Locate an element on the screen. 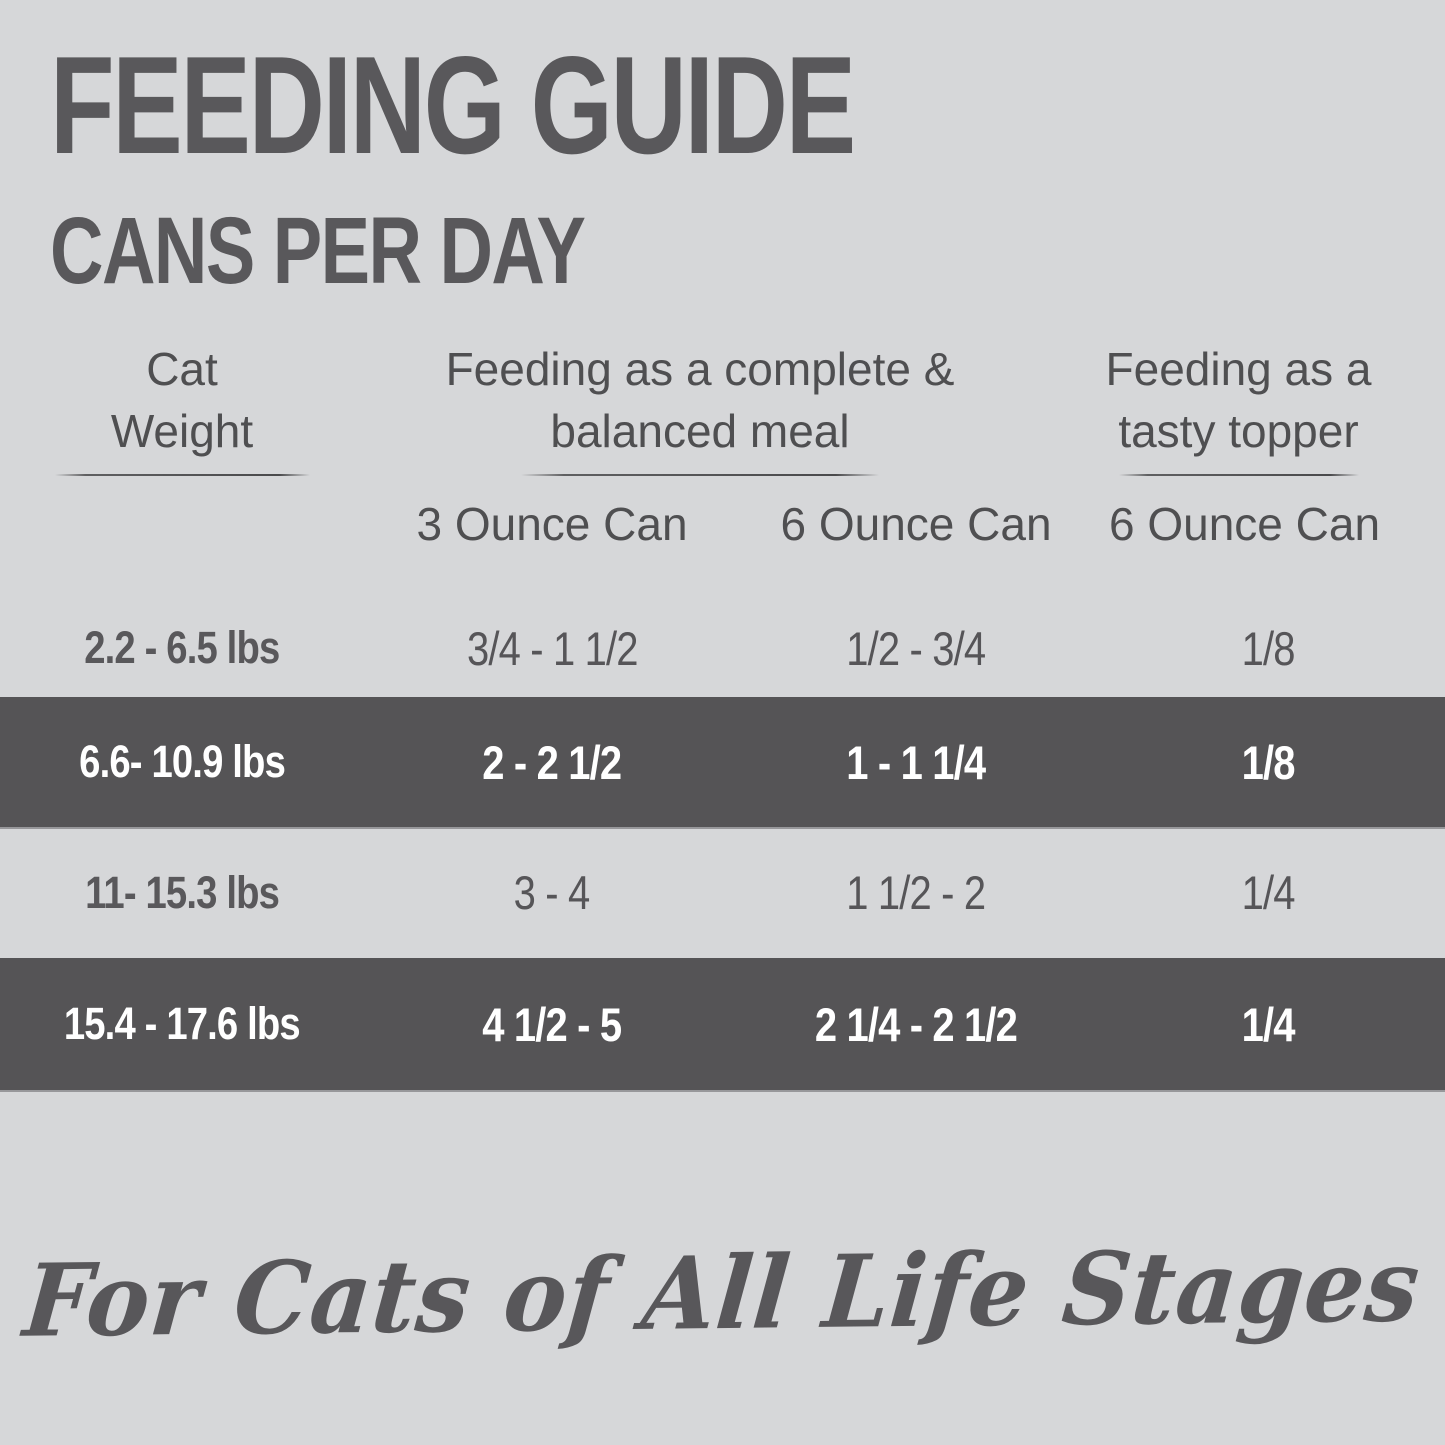 This screenshot has width=1445, height=1445. column-header-tasty-topper: Feeding as a tasty topper is located at coordinates (1238, 403).